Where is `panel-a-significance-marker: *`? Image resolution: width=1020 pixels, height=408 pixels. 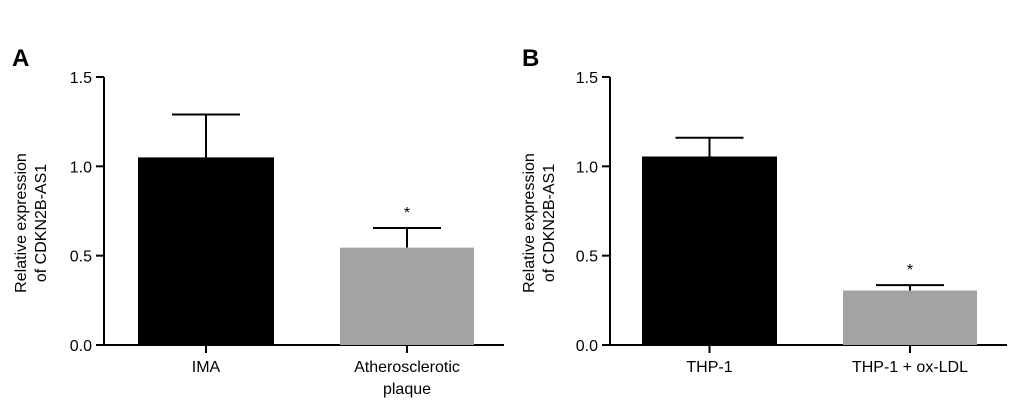
panel-a-significance-marker: * is located at coordinates (407, 213).